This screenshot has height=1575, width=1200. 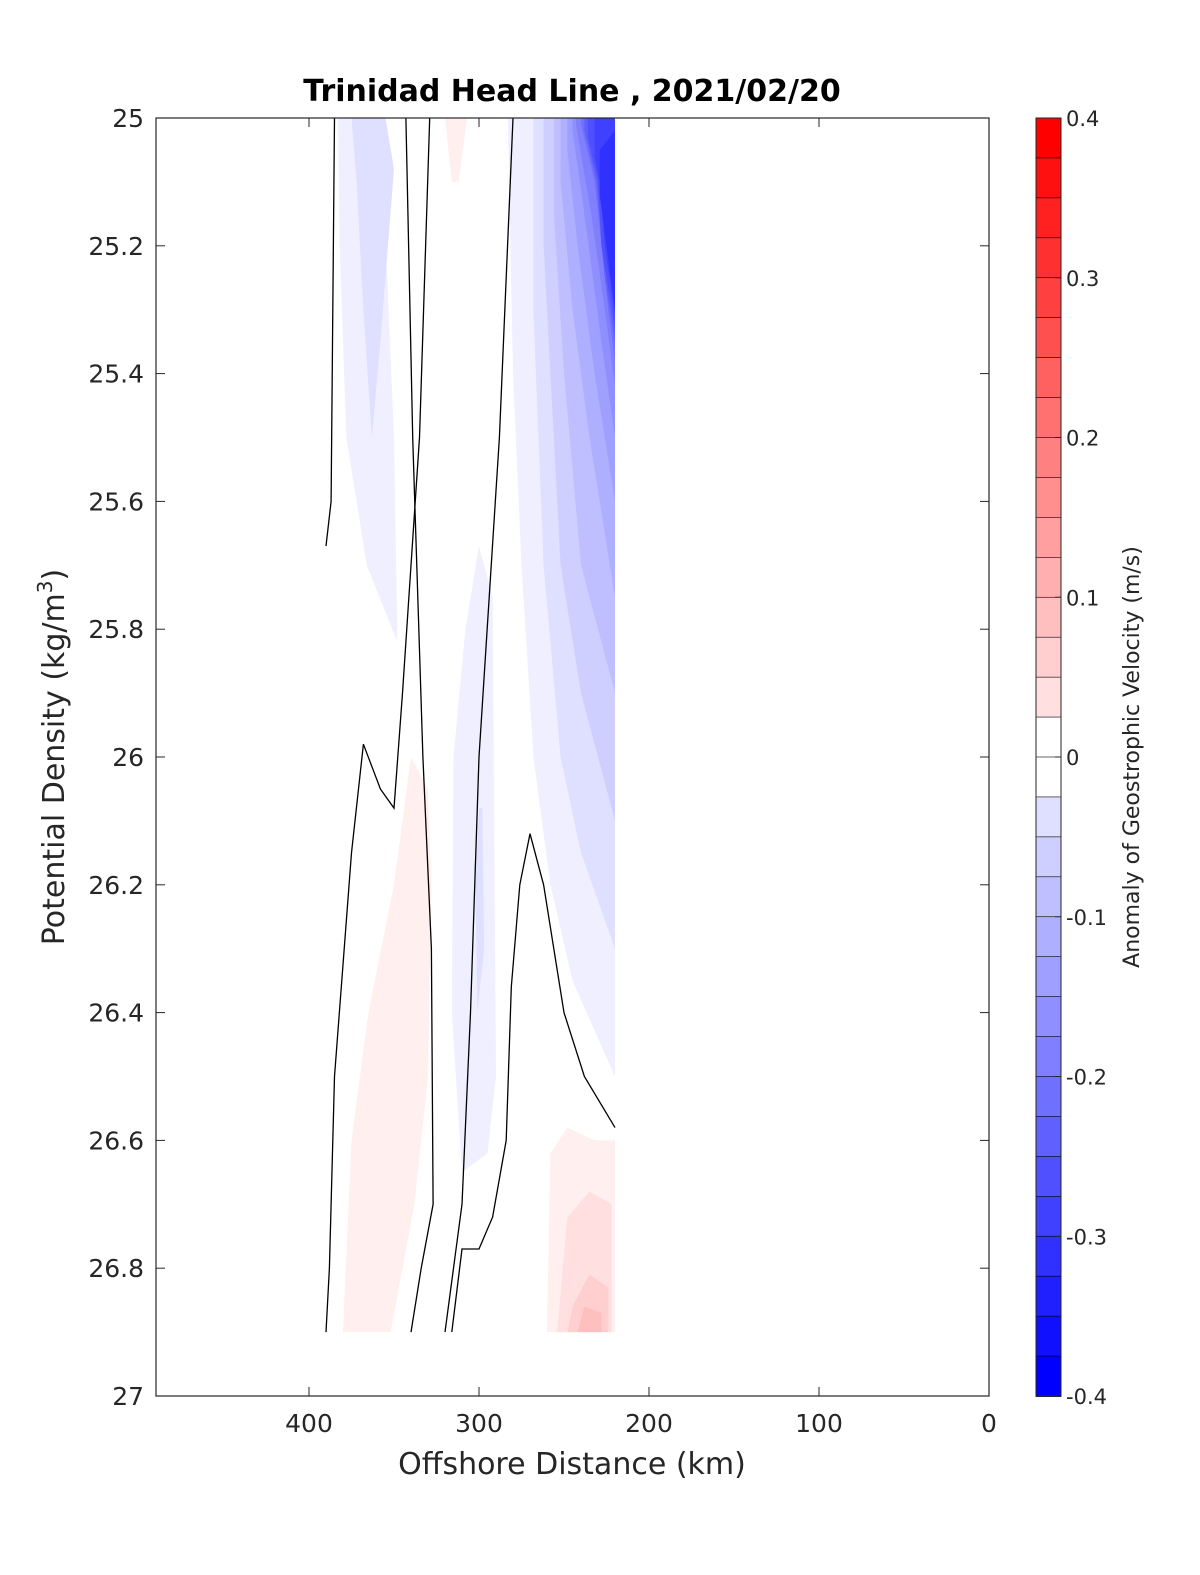 What do you see at coordinates (479, 1423) in the screenshot?
I see `x-tick-label: 300` at bounding box center [479, 1423].